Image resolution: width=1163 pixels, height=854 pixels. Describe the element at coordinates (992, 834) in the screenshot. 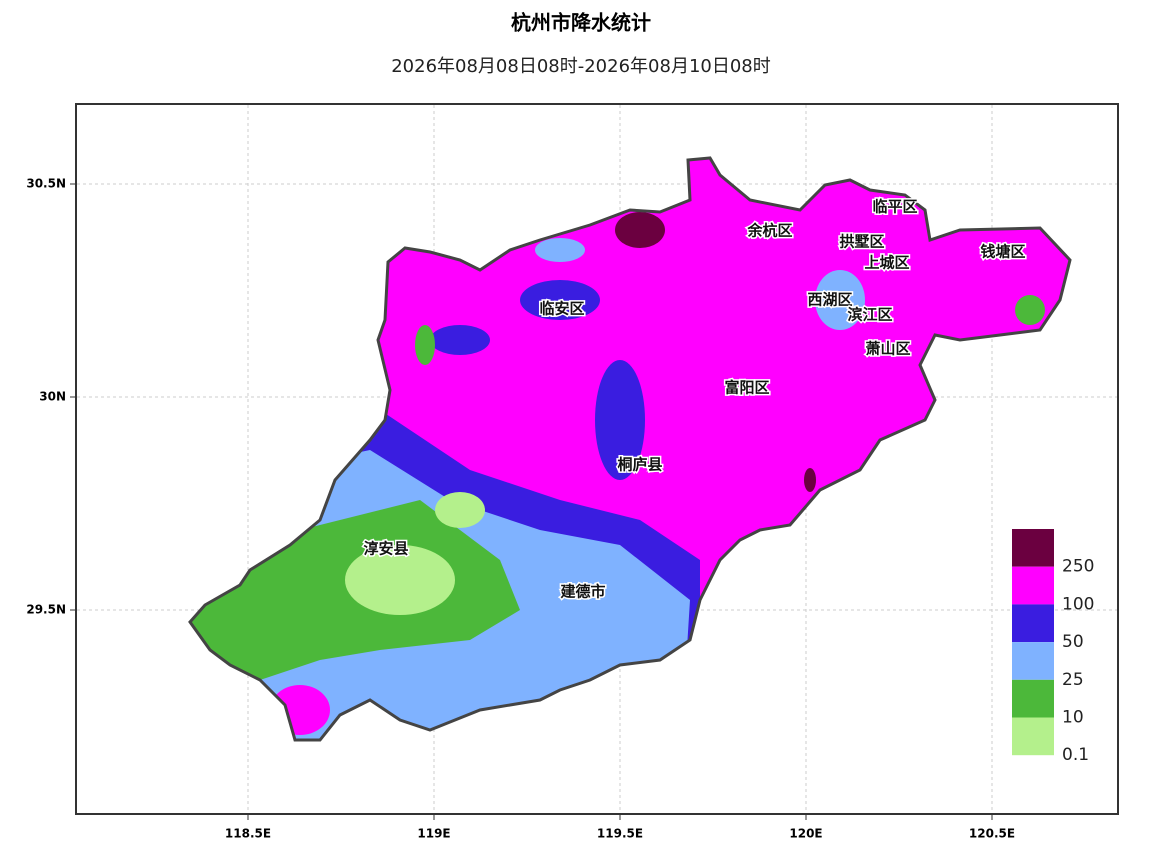

I see `x-tick-label: 120.5E` at that location.